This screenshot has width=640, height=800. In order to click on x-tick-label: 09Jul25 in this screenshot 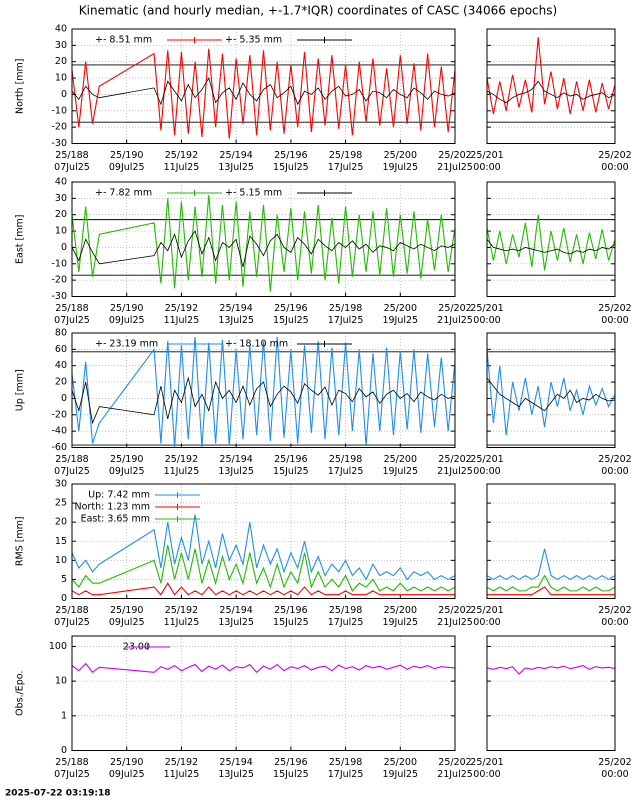, I will do `click(127, 320)`.